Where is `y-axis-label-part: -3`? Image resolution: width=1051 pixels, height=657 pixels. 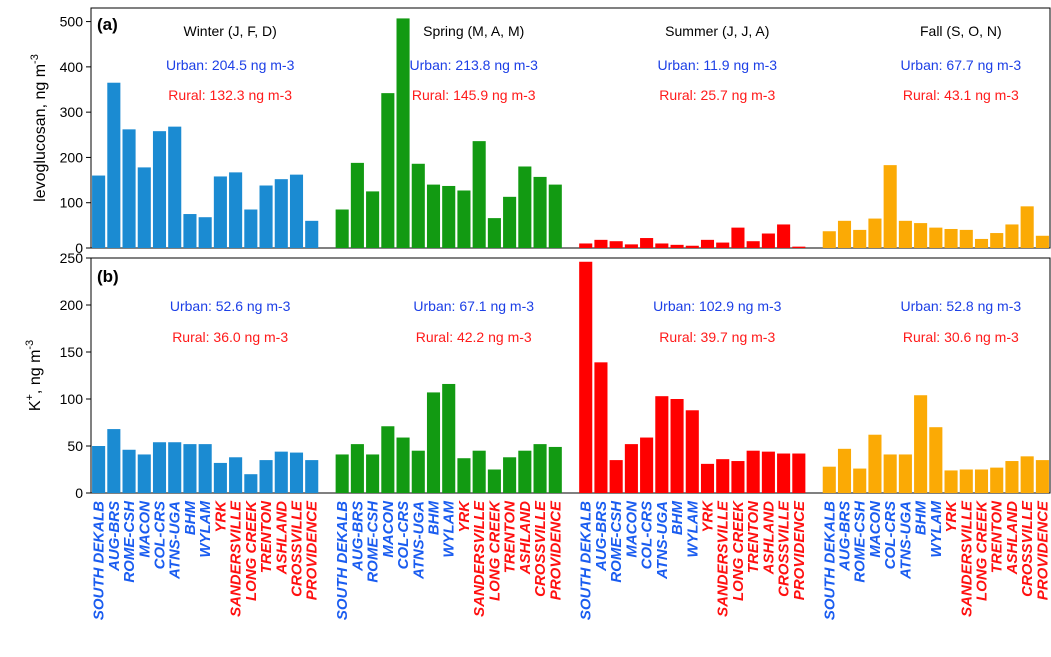 y-axis-label-part: -3 is located at coordinates (30, 345).